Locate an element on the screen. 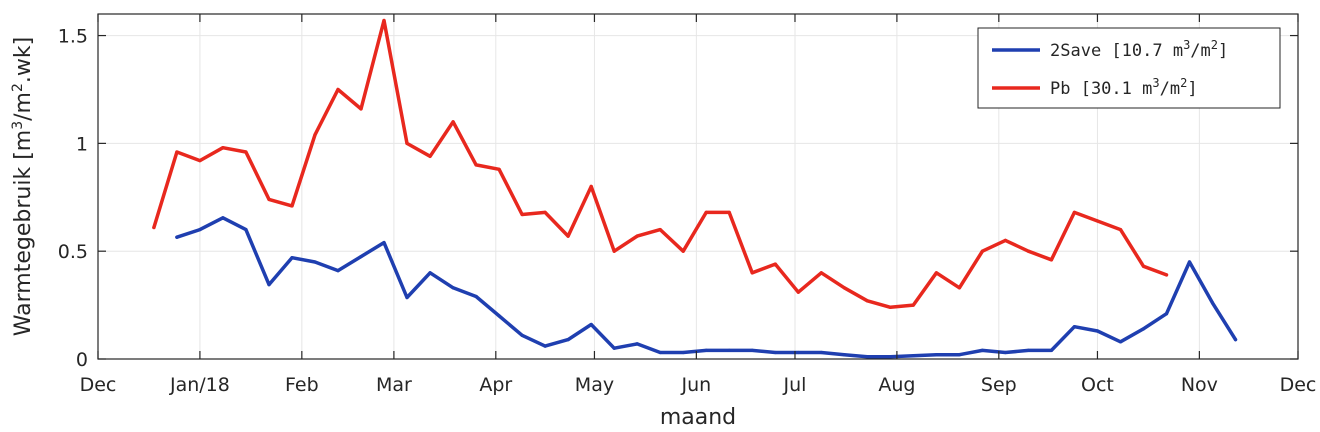 This screenshot has width=1320, height=432. x-tick-label: Aug is located at coordinates (896, 385).